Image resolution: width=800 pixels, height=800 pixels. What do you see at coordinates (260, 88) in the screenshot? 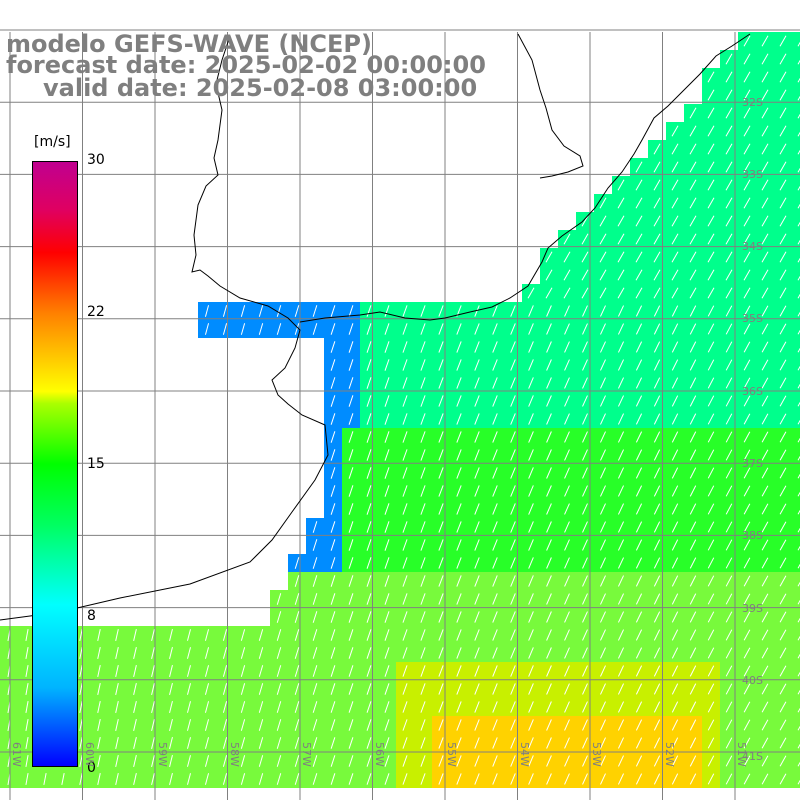
I see `valid-date: valid date: 2025-02-08 03:00:00` at bounding box center [260, 88].